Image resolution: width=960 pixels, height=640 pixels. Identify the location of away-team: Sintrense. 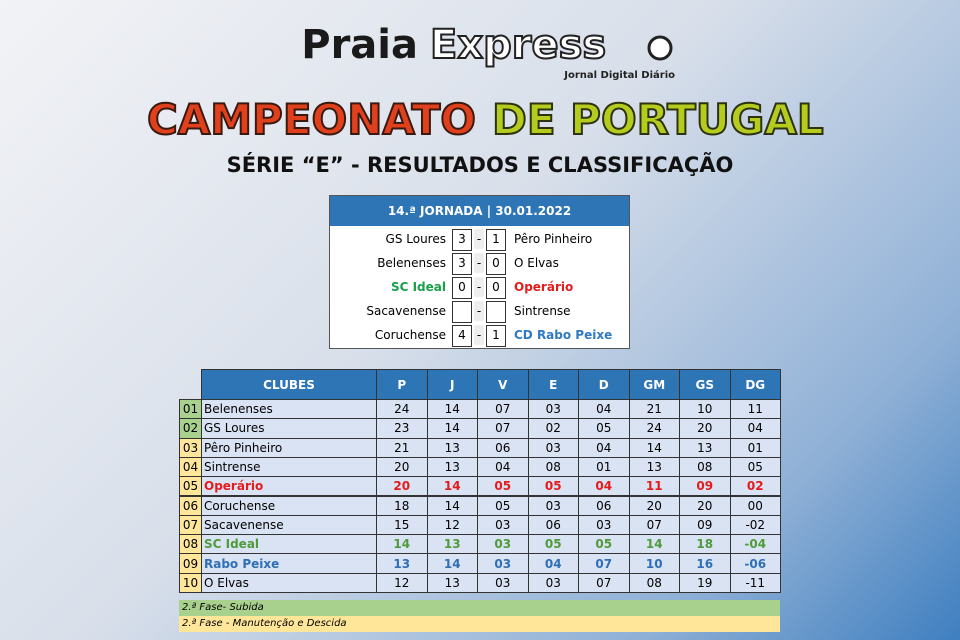
(542, 311).